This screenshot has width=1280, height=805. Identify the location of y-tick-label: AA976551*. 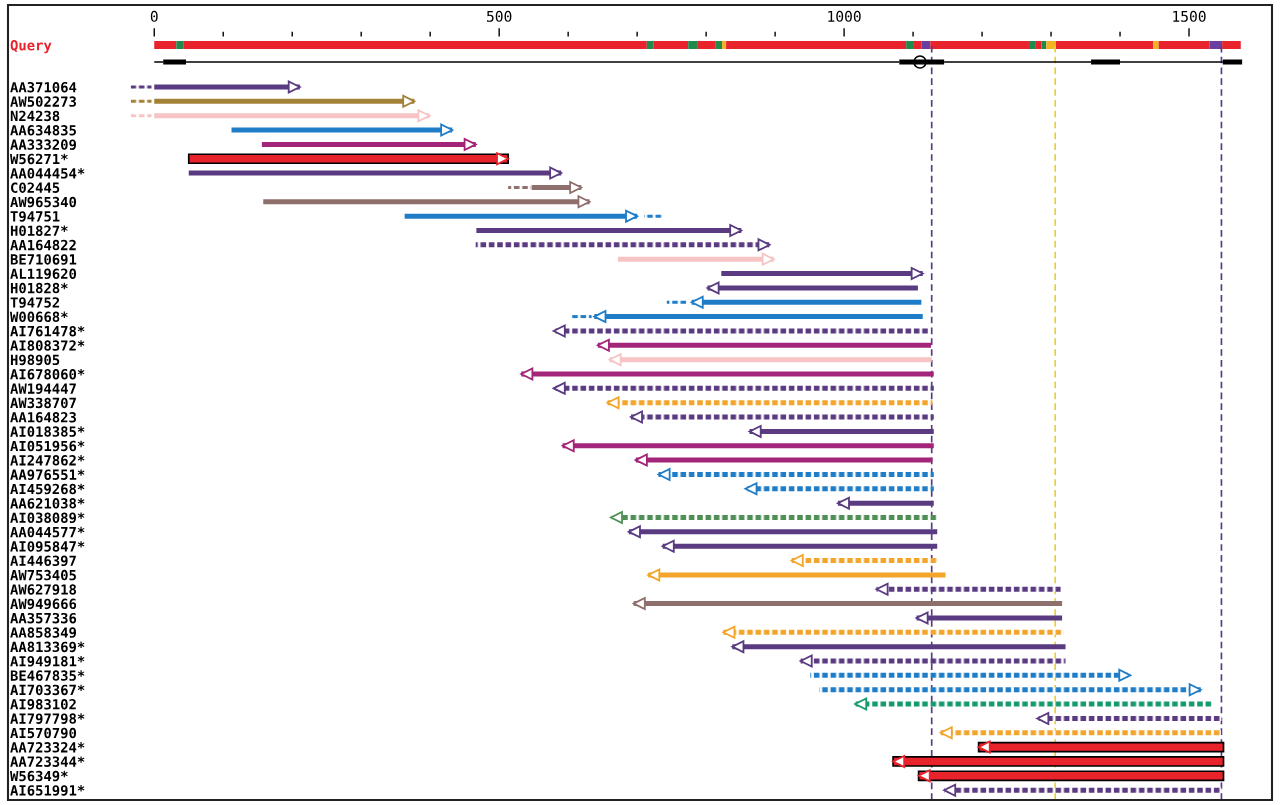
(47, 474).